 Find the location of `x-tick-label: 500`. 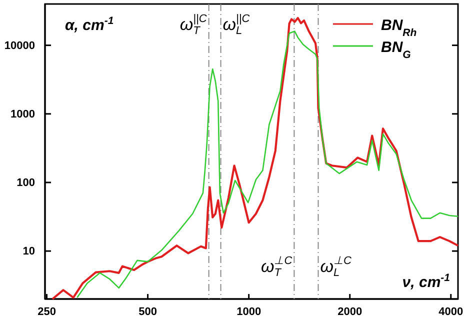

x-tick-label: 500 is located at coordinates (147, 312).